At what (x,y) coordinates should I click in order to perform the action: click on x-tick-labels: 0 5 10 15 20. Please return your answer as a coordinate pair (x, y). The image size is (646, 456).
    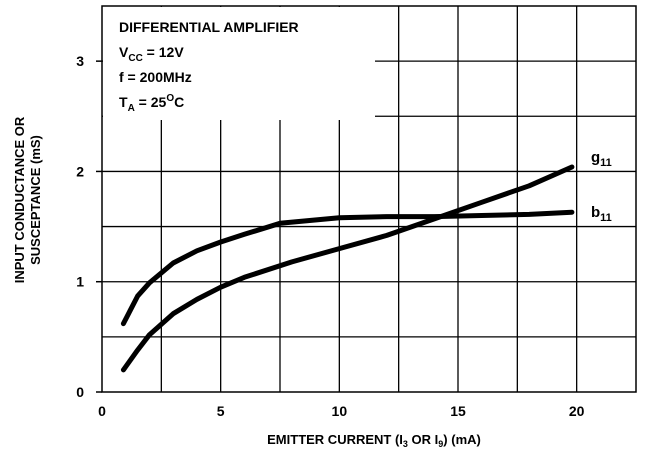
    Looking at the image, I should click on (341, 411).